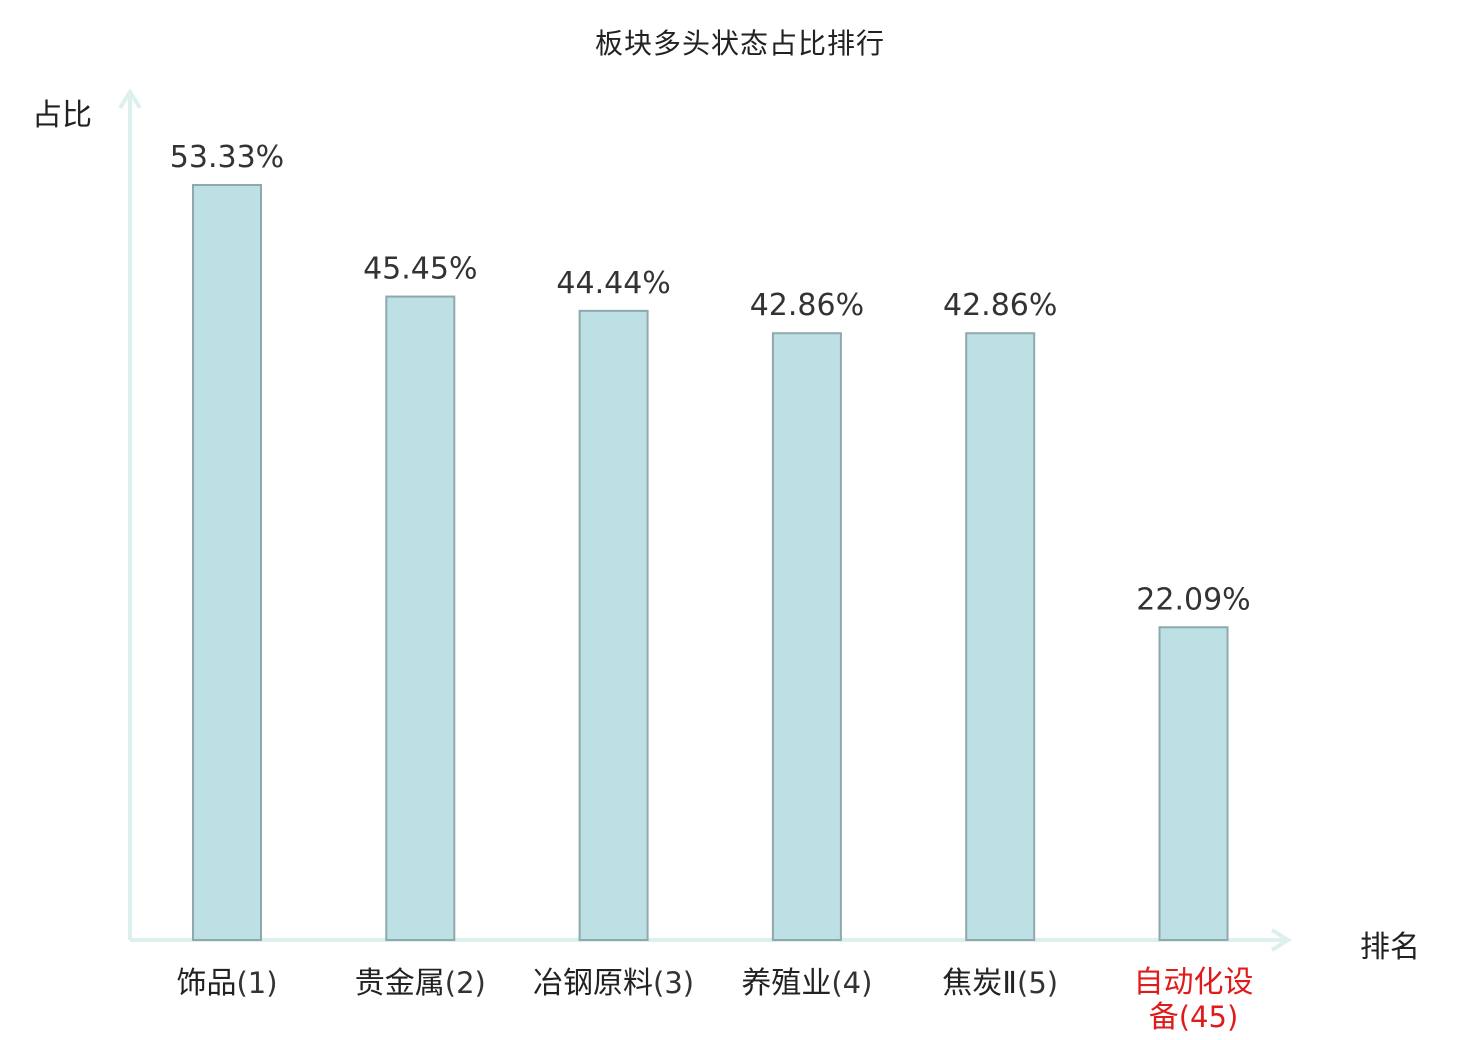 This screenshot has height=1040, width=1480. I want to click on category-label: 养殖业(4), so click(807, 983).